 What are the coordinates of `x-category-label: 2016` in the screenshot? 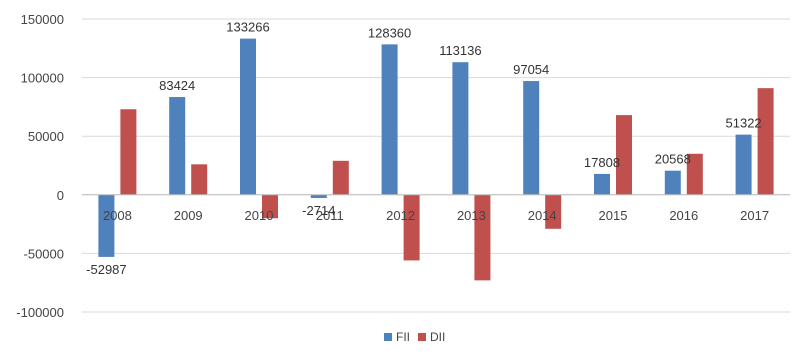 It's located at (683, 215).